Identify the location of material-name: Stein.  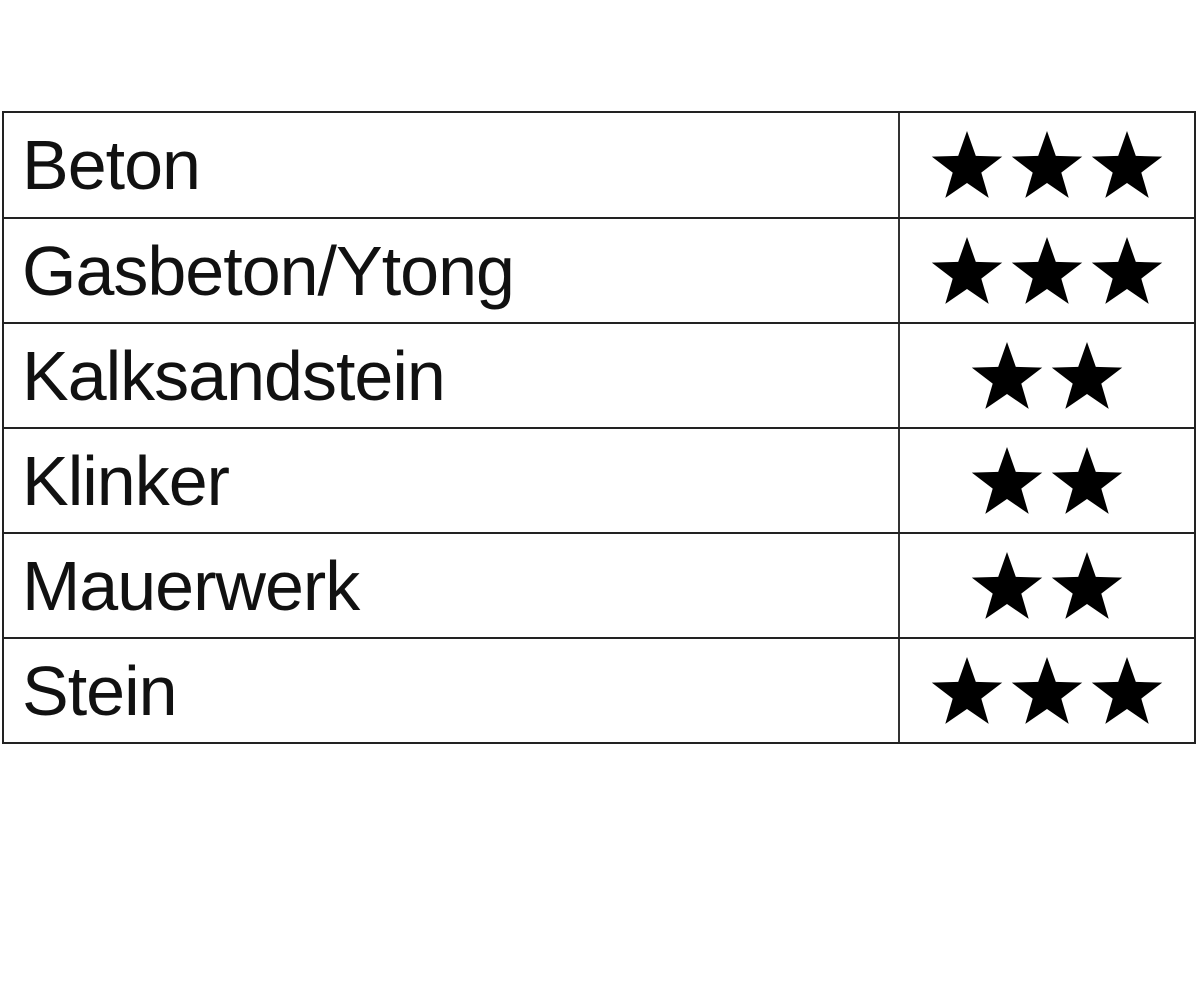
(452, 690).